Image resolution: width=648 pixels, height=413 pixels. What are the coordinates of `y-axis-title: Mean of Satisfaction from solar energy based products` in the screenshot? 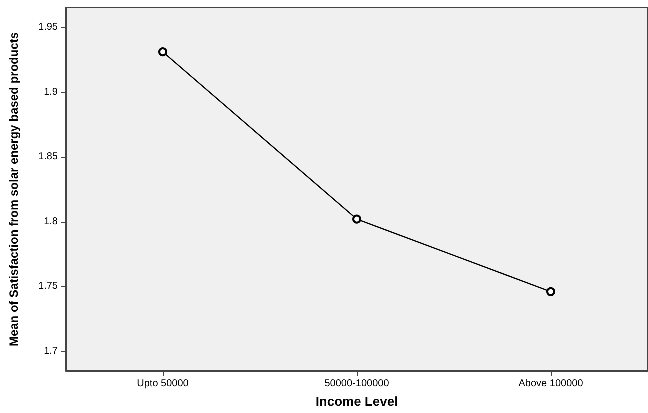 It's located at (14, 189).